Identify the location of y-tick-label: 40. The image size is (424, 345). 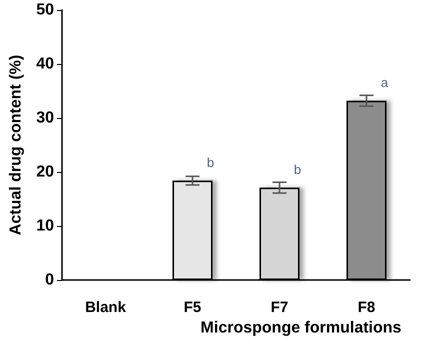
(45, 64).